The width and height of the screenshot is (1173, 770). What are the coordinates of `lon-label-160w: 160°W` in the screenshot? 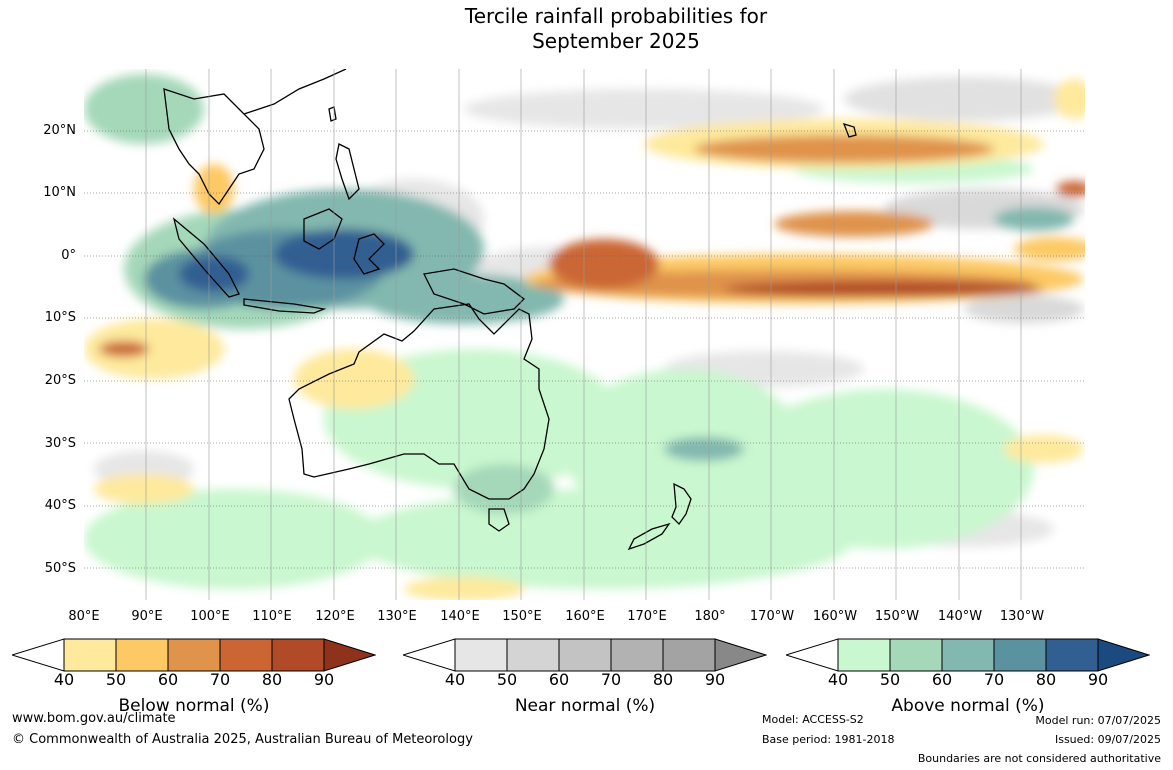 It's located at (835, 616).